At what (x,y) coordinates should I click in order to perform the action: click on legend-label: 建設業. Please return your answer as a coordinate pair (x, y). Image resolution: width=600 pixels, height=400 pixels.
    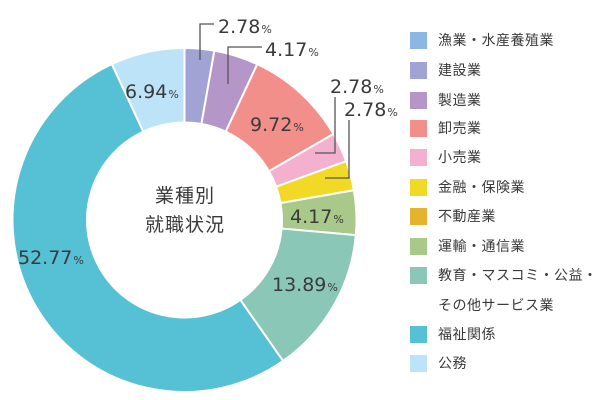
    Looking at the image, I should click on (460, 71).